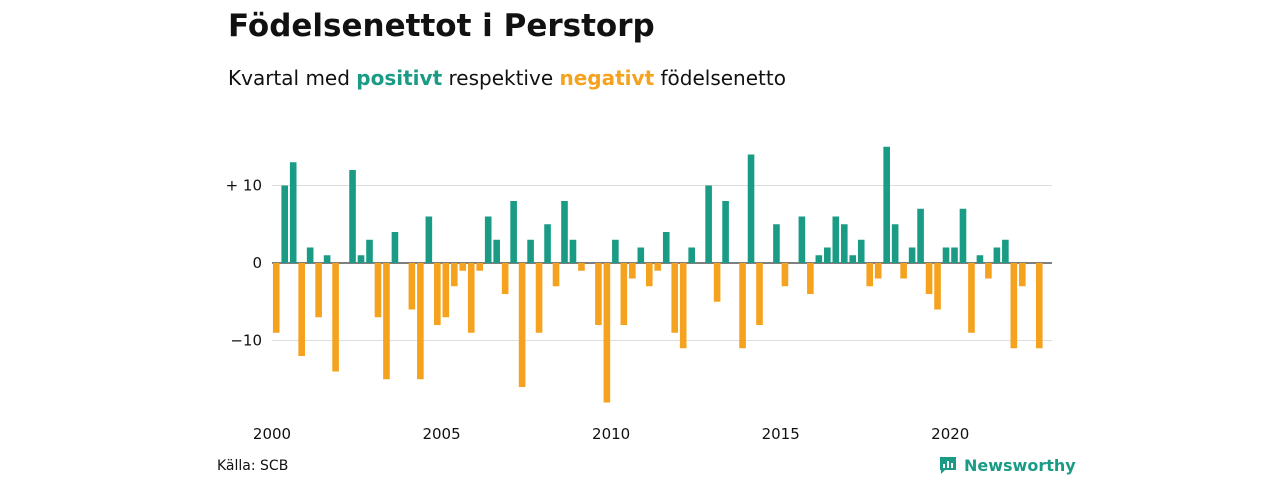 This screenshot has width=1280, height=480. What do you see at coordinates (399, 78) in the screenshot?
I see `subtitle-positive-word: positivt` at bounding box center [399, 78].